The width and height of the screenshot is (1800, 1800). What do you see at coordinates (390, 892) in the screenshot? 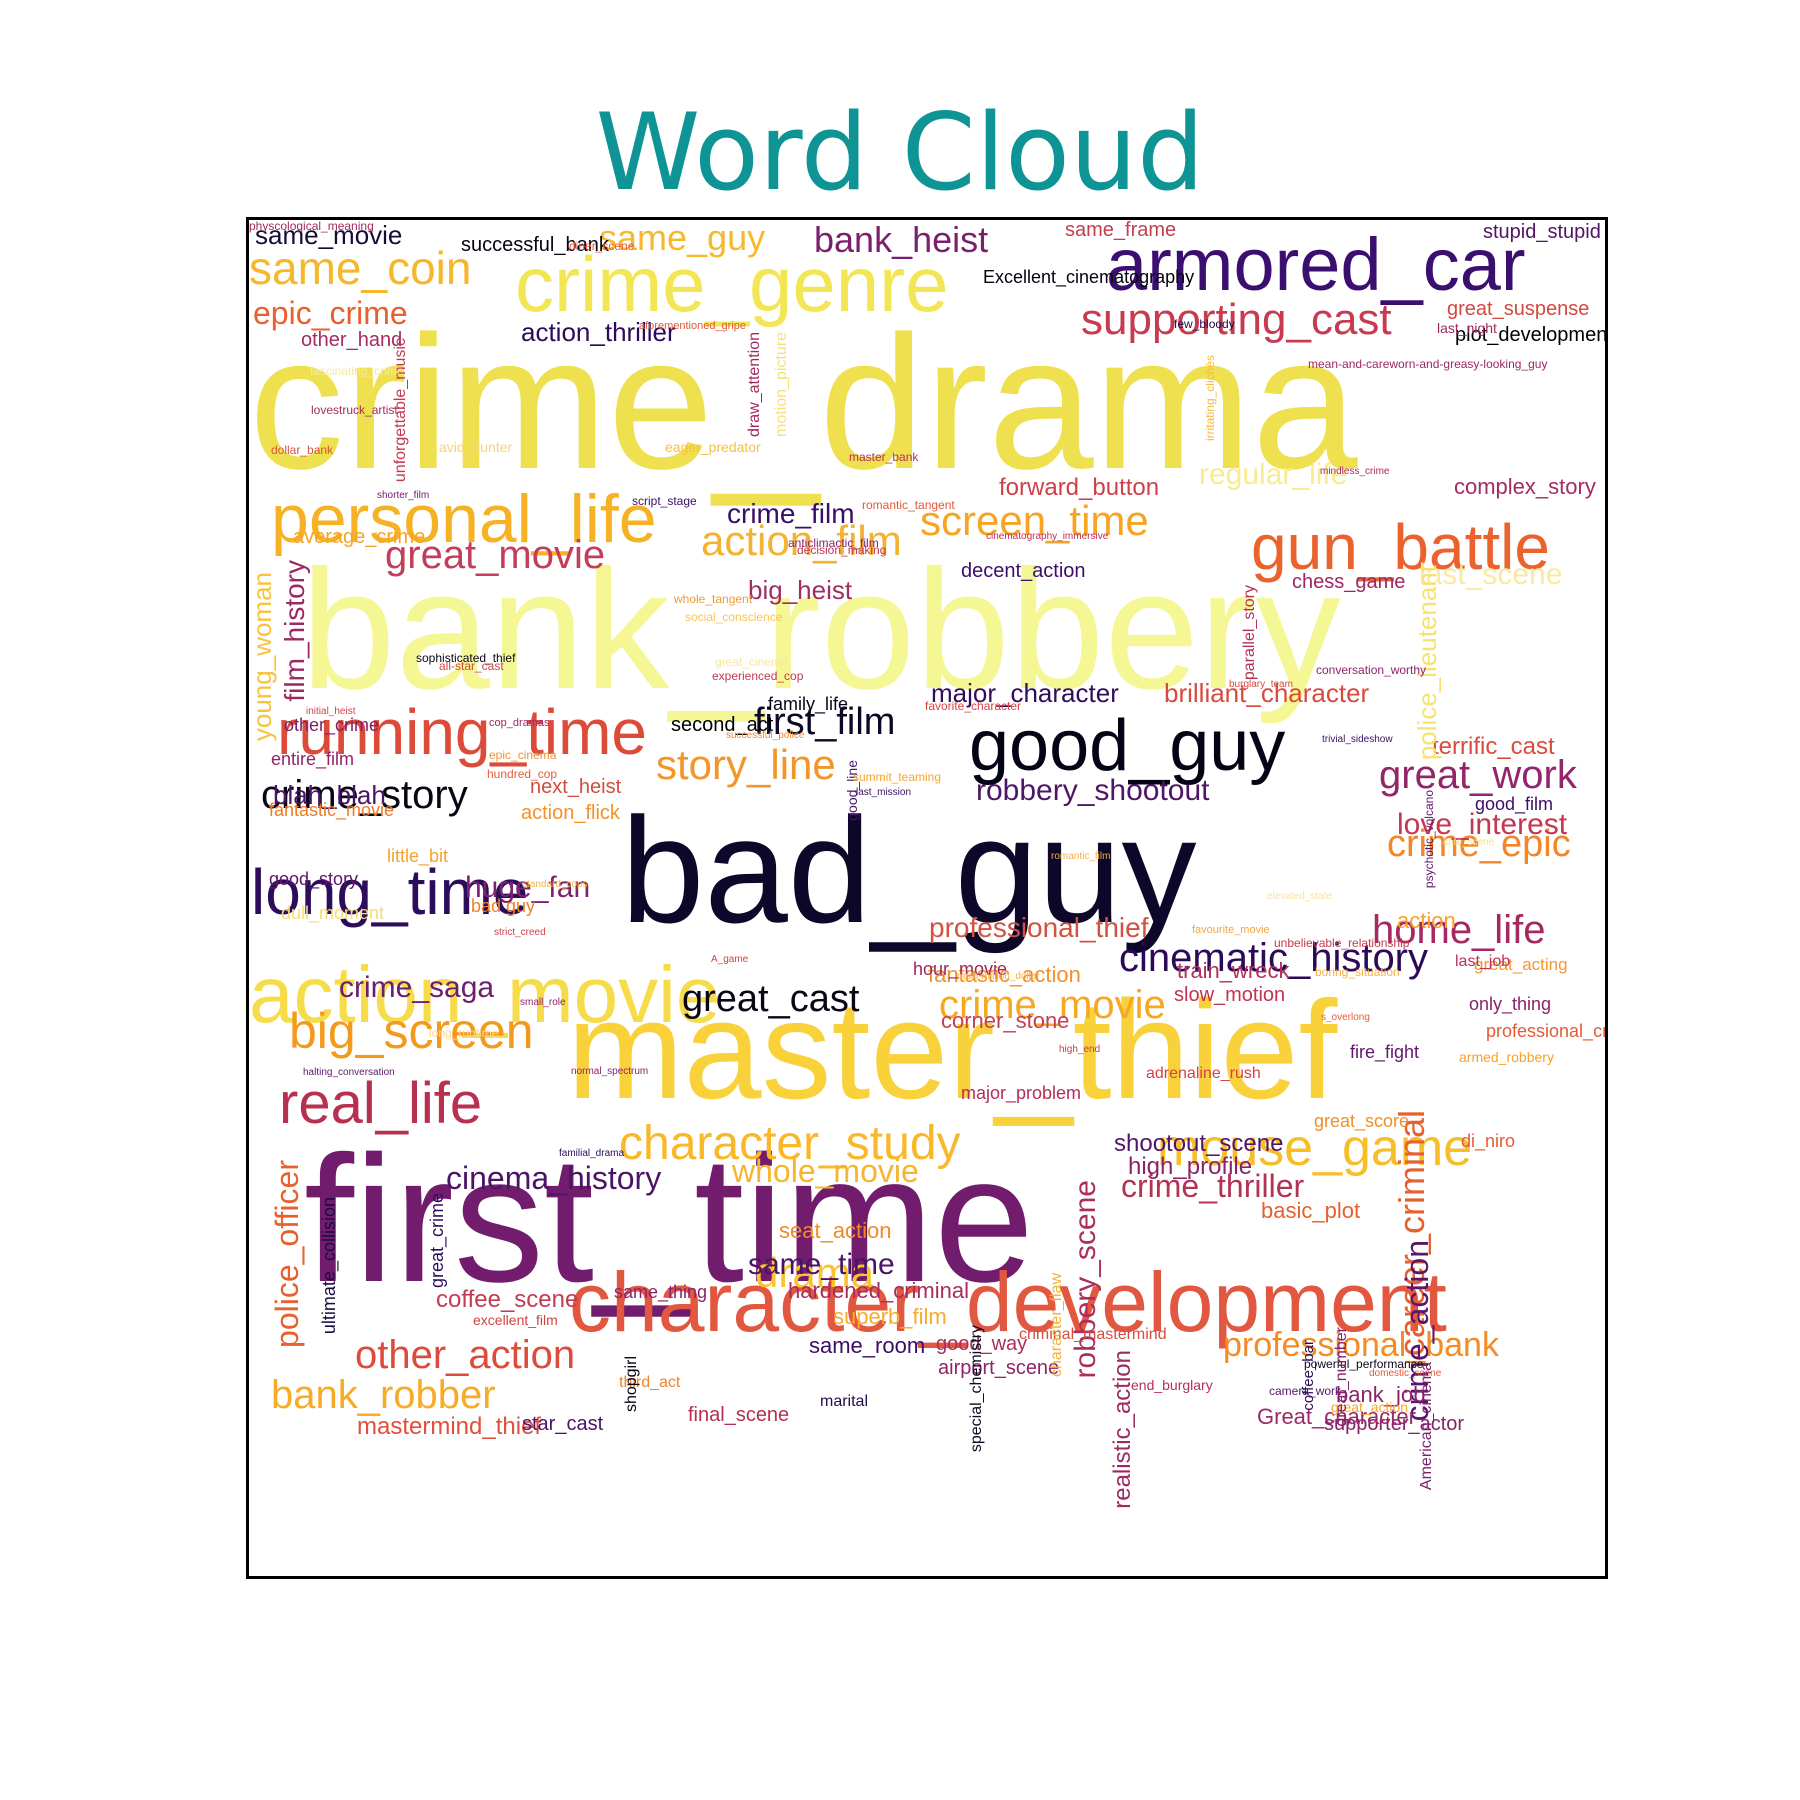
I see `word-long-time: long_time` at bounding box center [390, 892].